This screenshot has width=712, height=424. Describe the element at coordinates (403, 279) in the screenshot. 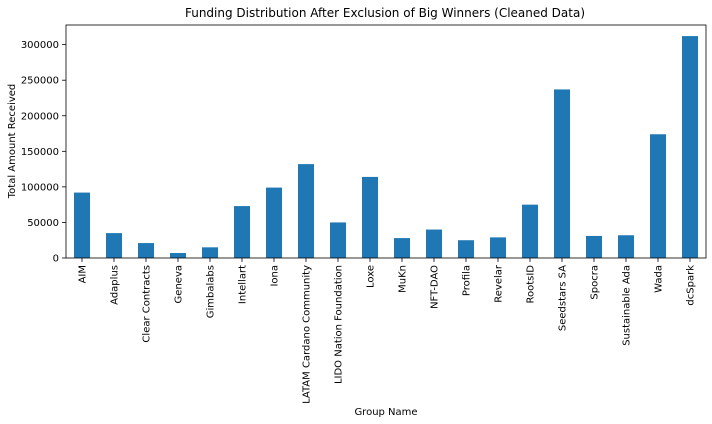

I see `x-tick-label: MuKn` at that location.